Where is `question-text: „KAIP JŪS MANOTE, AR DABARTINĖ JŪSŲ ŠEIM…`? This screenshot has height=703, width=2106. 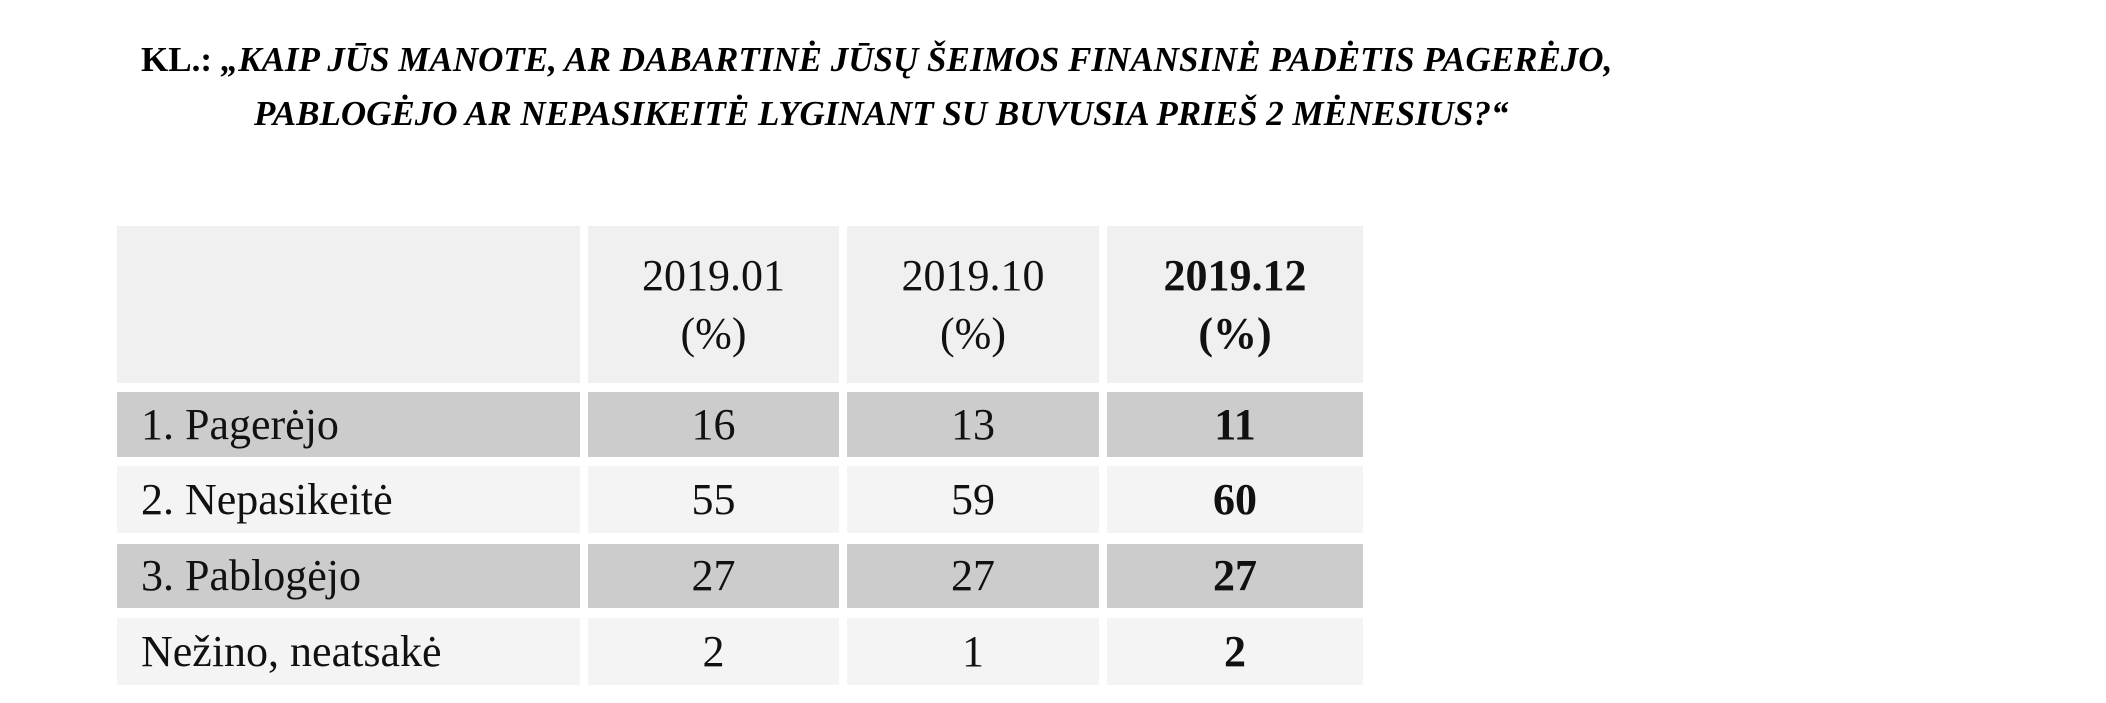
question-text: „KAIP JŪS MANOTE, AR DABARTINĖ JŪSŲ ŠEIM… is located at coordinates (916, 59).